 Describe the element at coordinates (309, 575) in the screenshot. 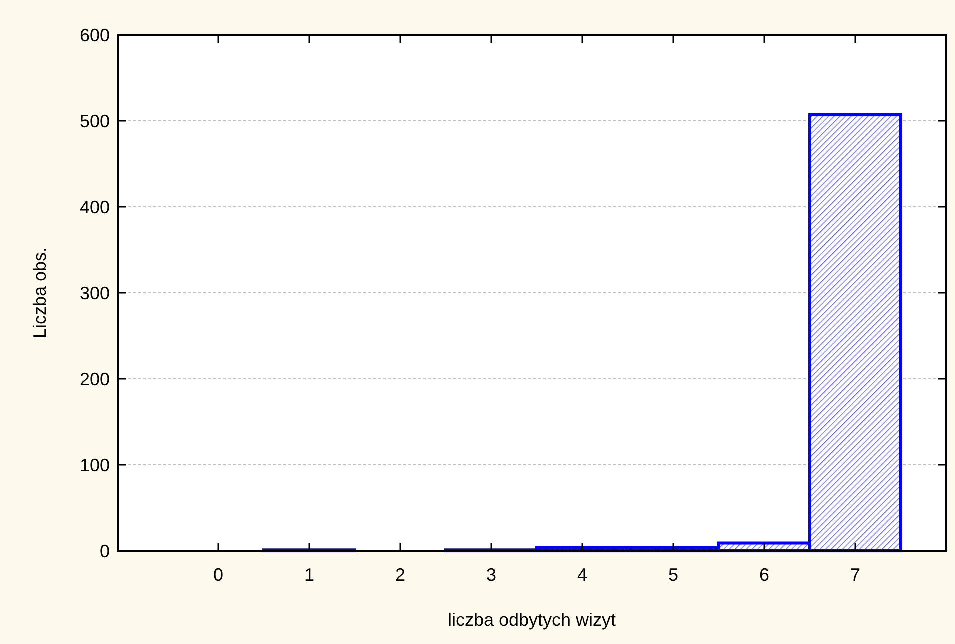

I see `x-tick-label: 1` at that location.